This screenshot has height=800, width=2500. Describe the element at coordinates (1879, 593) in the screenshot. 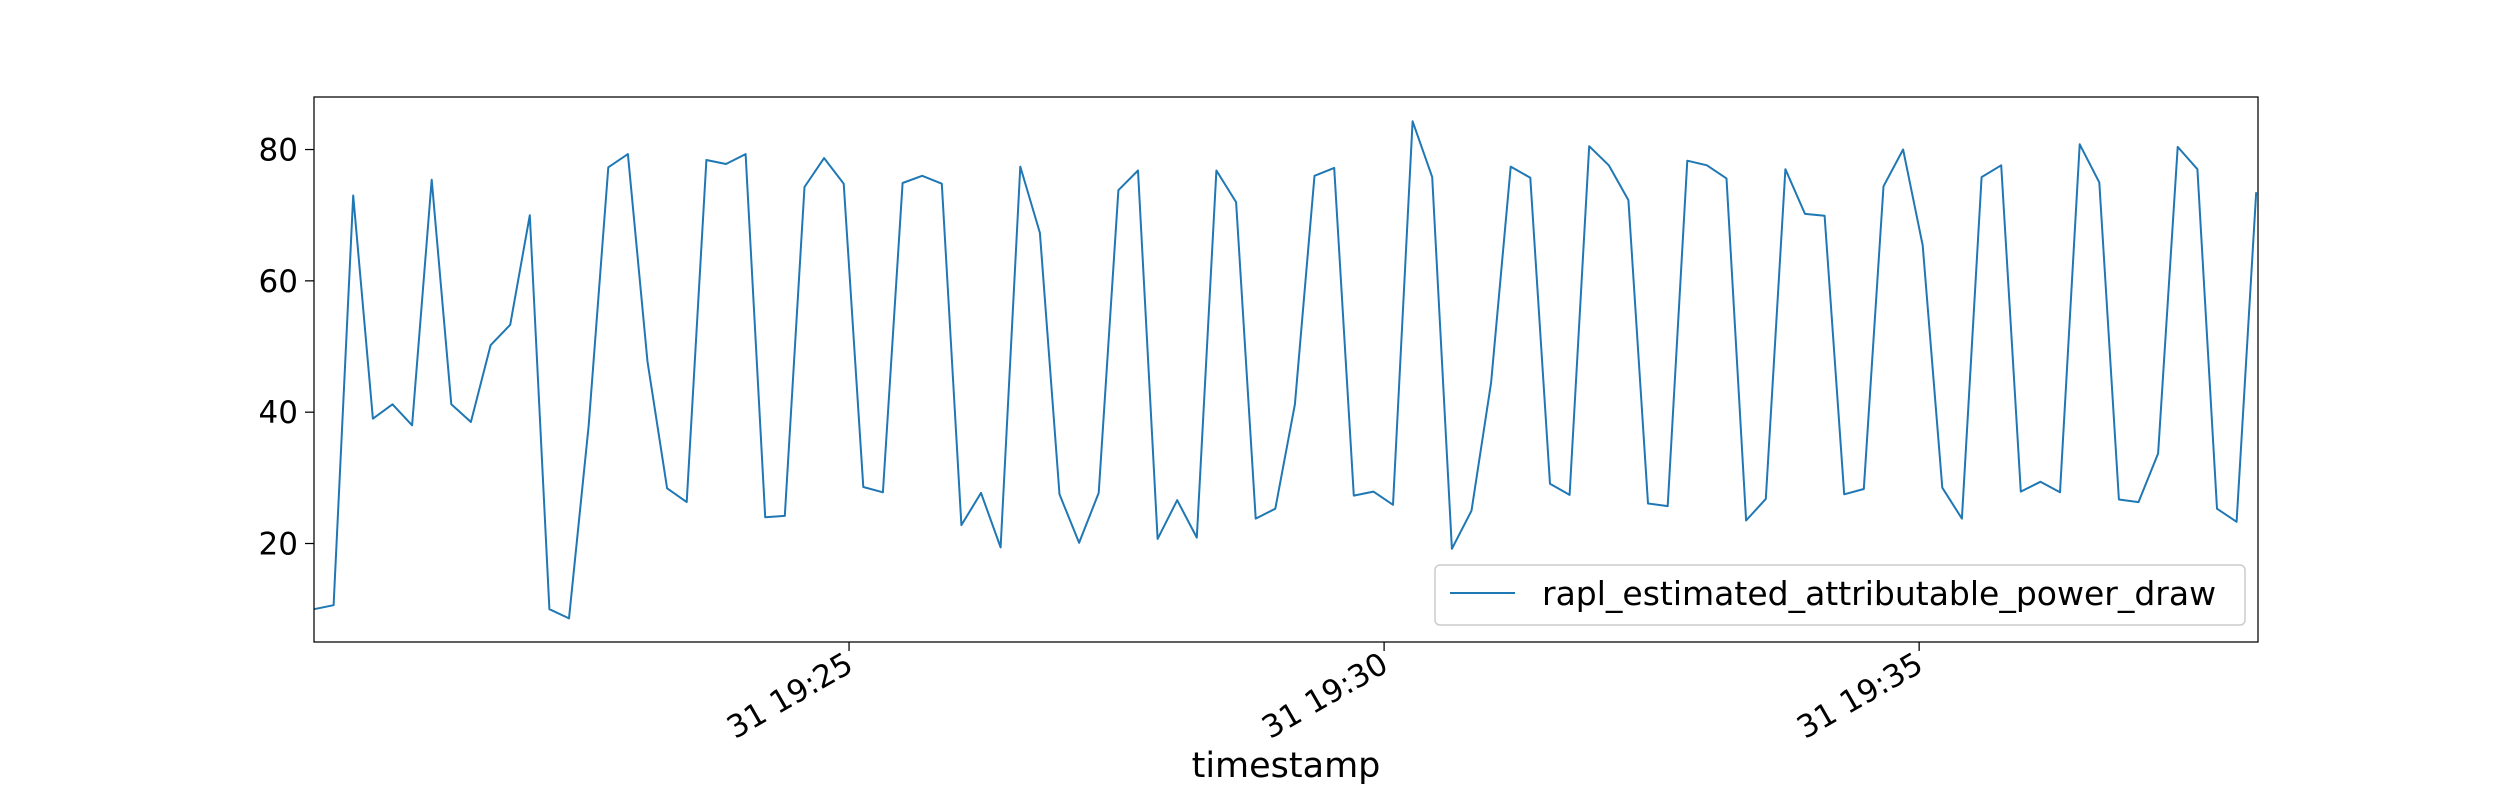

I see `legend-label: rapl_estimated_attributable_power_draw` at that location.